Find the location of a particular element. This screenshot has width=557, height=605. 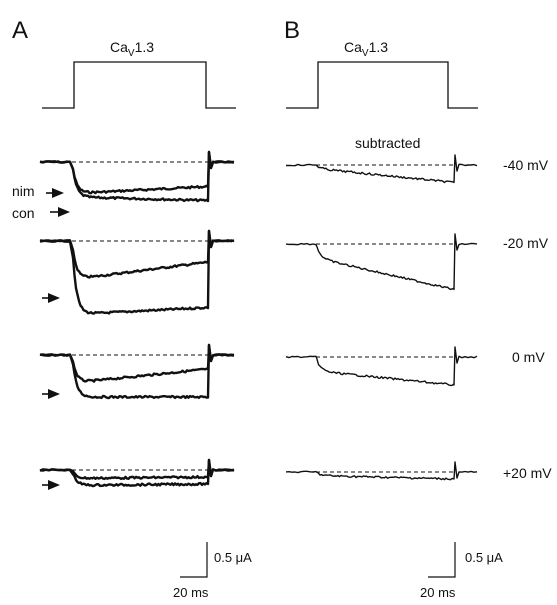

trace-b-row-3-subtracted is located at coordinates (381, 366).